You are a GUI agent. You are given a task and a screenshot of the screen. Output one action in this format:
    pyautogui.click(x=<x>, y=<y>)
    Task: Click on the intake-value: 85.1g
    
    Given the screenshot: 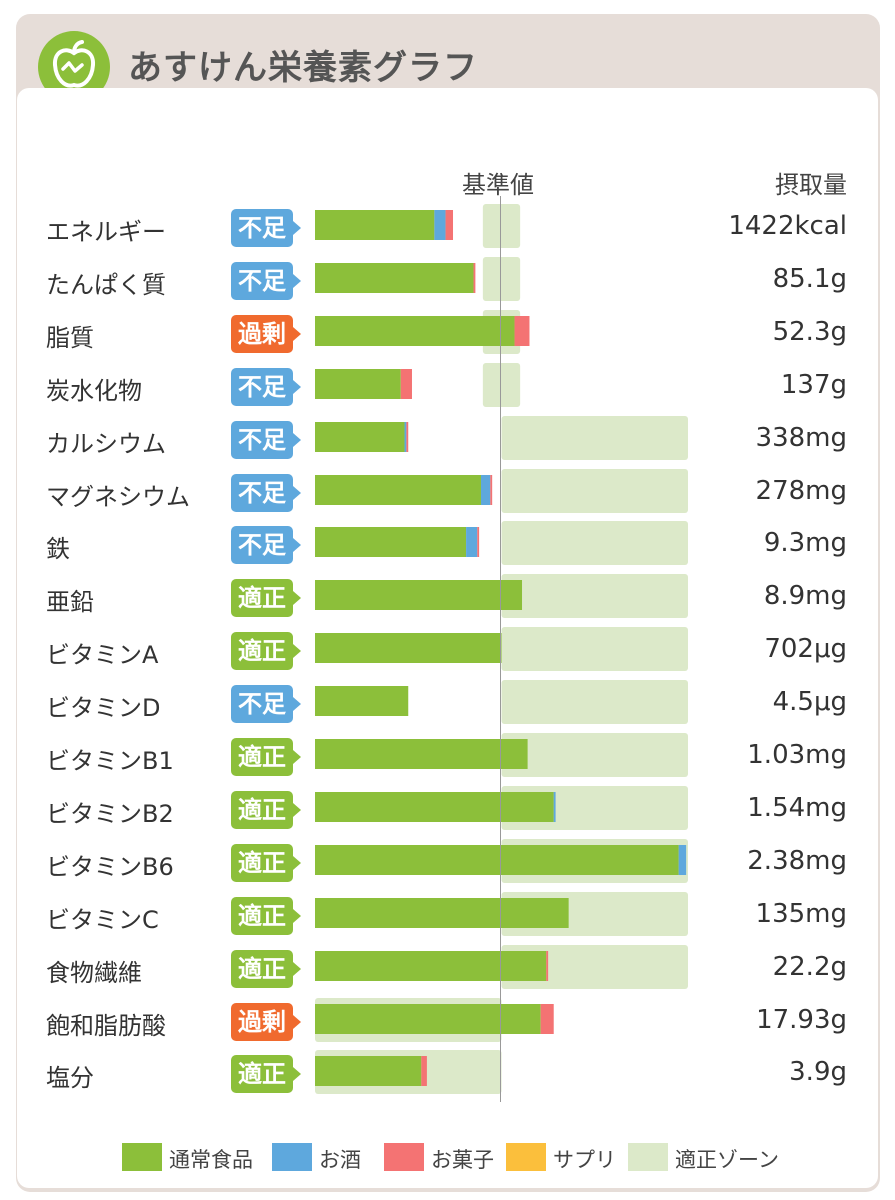 What is the action you would take?
    pyautogui.click(x=809, y=278)
    